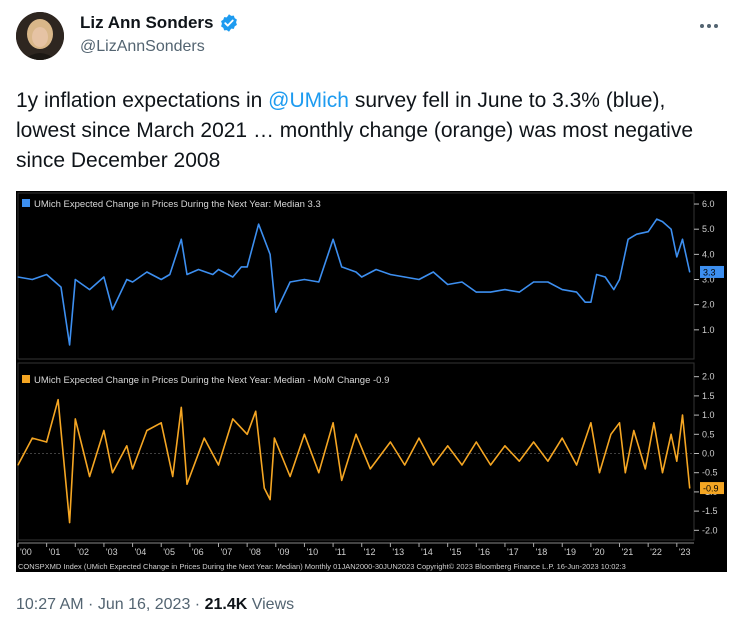 This screenshot has width=742, height=622. I want to click on tweet-text-part1: 1y inflation expectations in, so click(142, 100).